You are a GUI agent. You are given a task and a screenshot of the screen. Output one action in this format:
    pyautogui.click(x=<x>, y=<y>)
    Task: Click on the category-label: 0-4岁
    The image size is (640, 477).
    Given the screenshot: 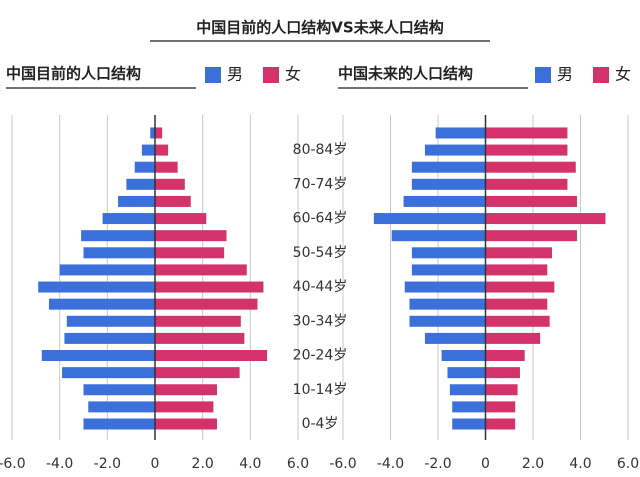 What is the action you would take?
    pyautogui.click(x=320, y=424)
    